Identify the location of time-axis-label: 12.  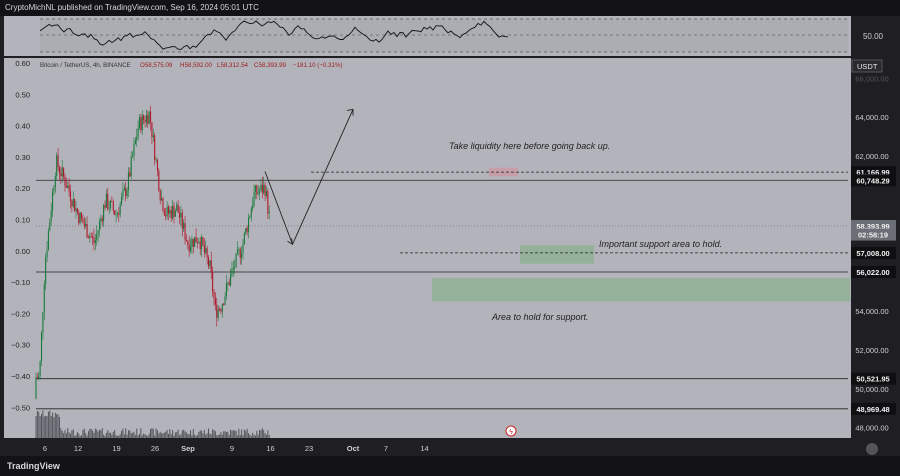
(78, 448).